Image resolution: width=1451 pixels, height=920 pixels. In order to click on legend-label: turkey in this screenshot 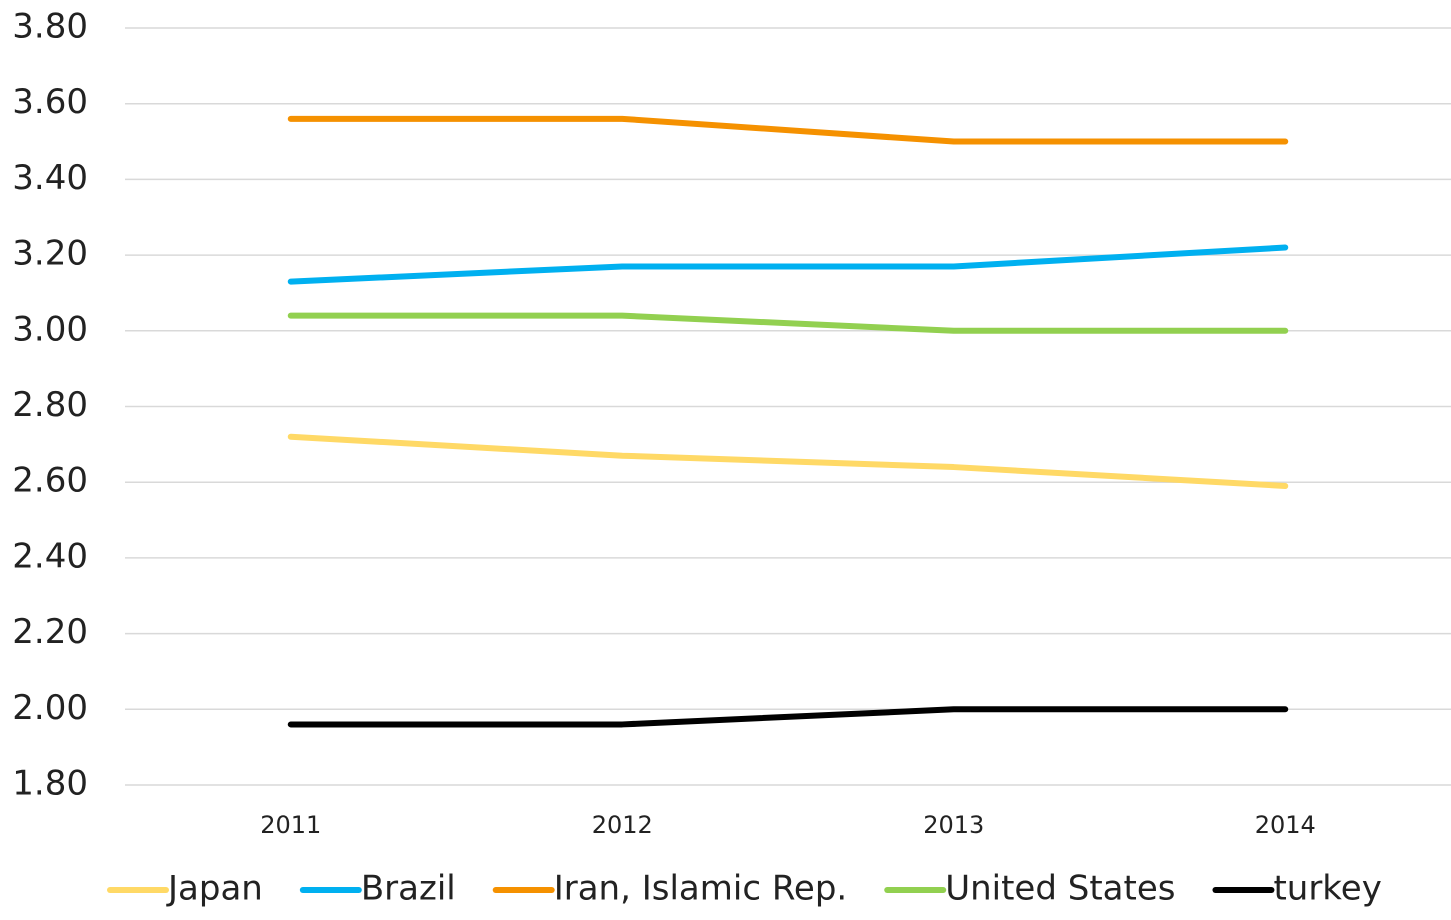, I will do `click(1327, 889)`.